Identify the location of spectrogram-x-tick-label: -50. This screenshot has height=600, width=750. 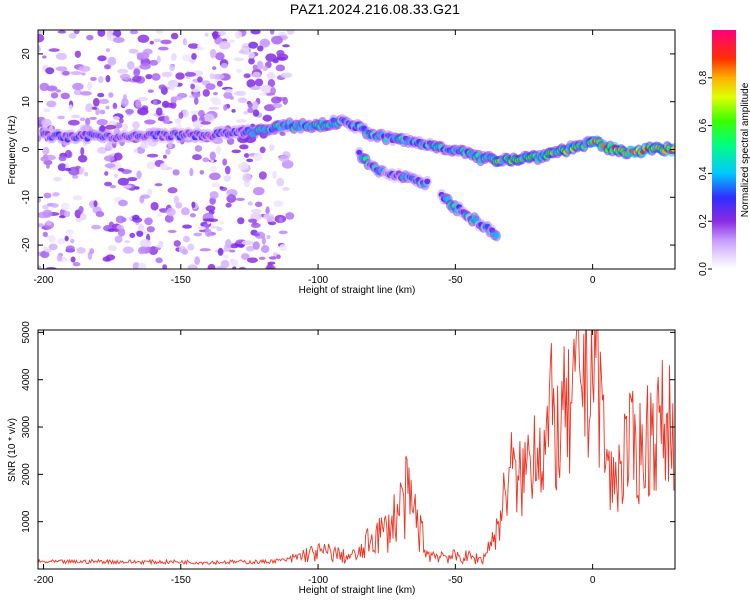
(455, 280).